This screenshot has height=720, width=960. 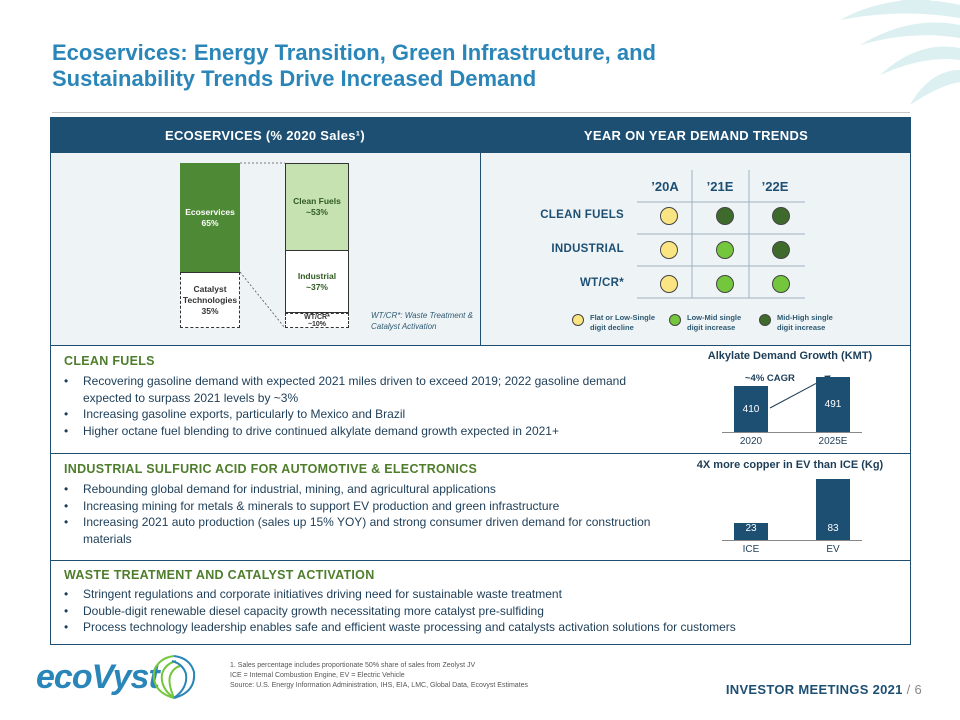 What do you see at coordinates (751, 441) in the screenshot?
I see `x-tick-label: 2020` at bounding box center [751, 441].